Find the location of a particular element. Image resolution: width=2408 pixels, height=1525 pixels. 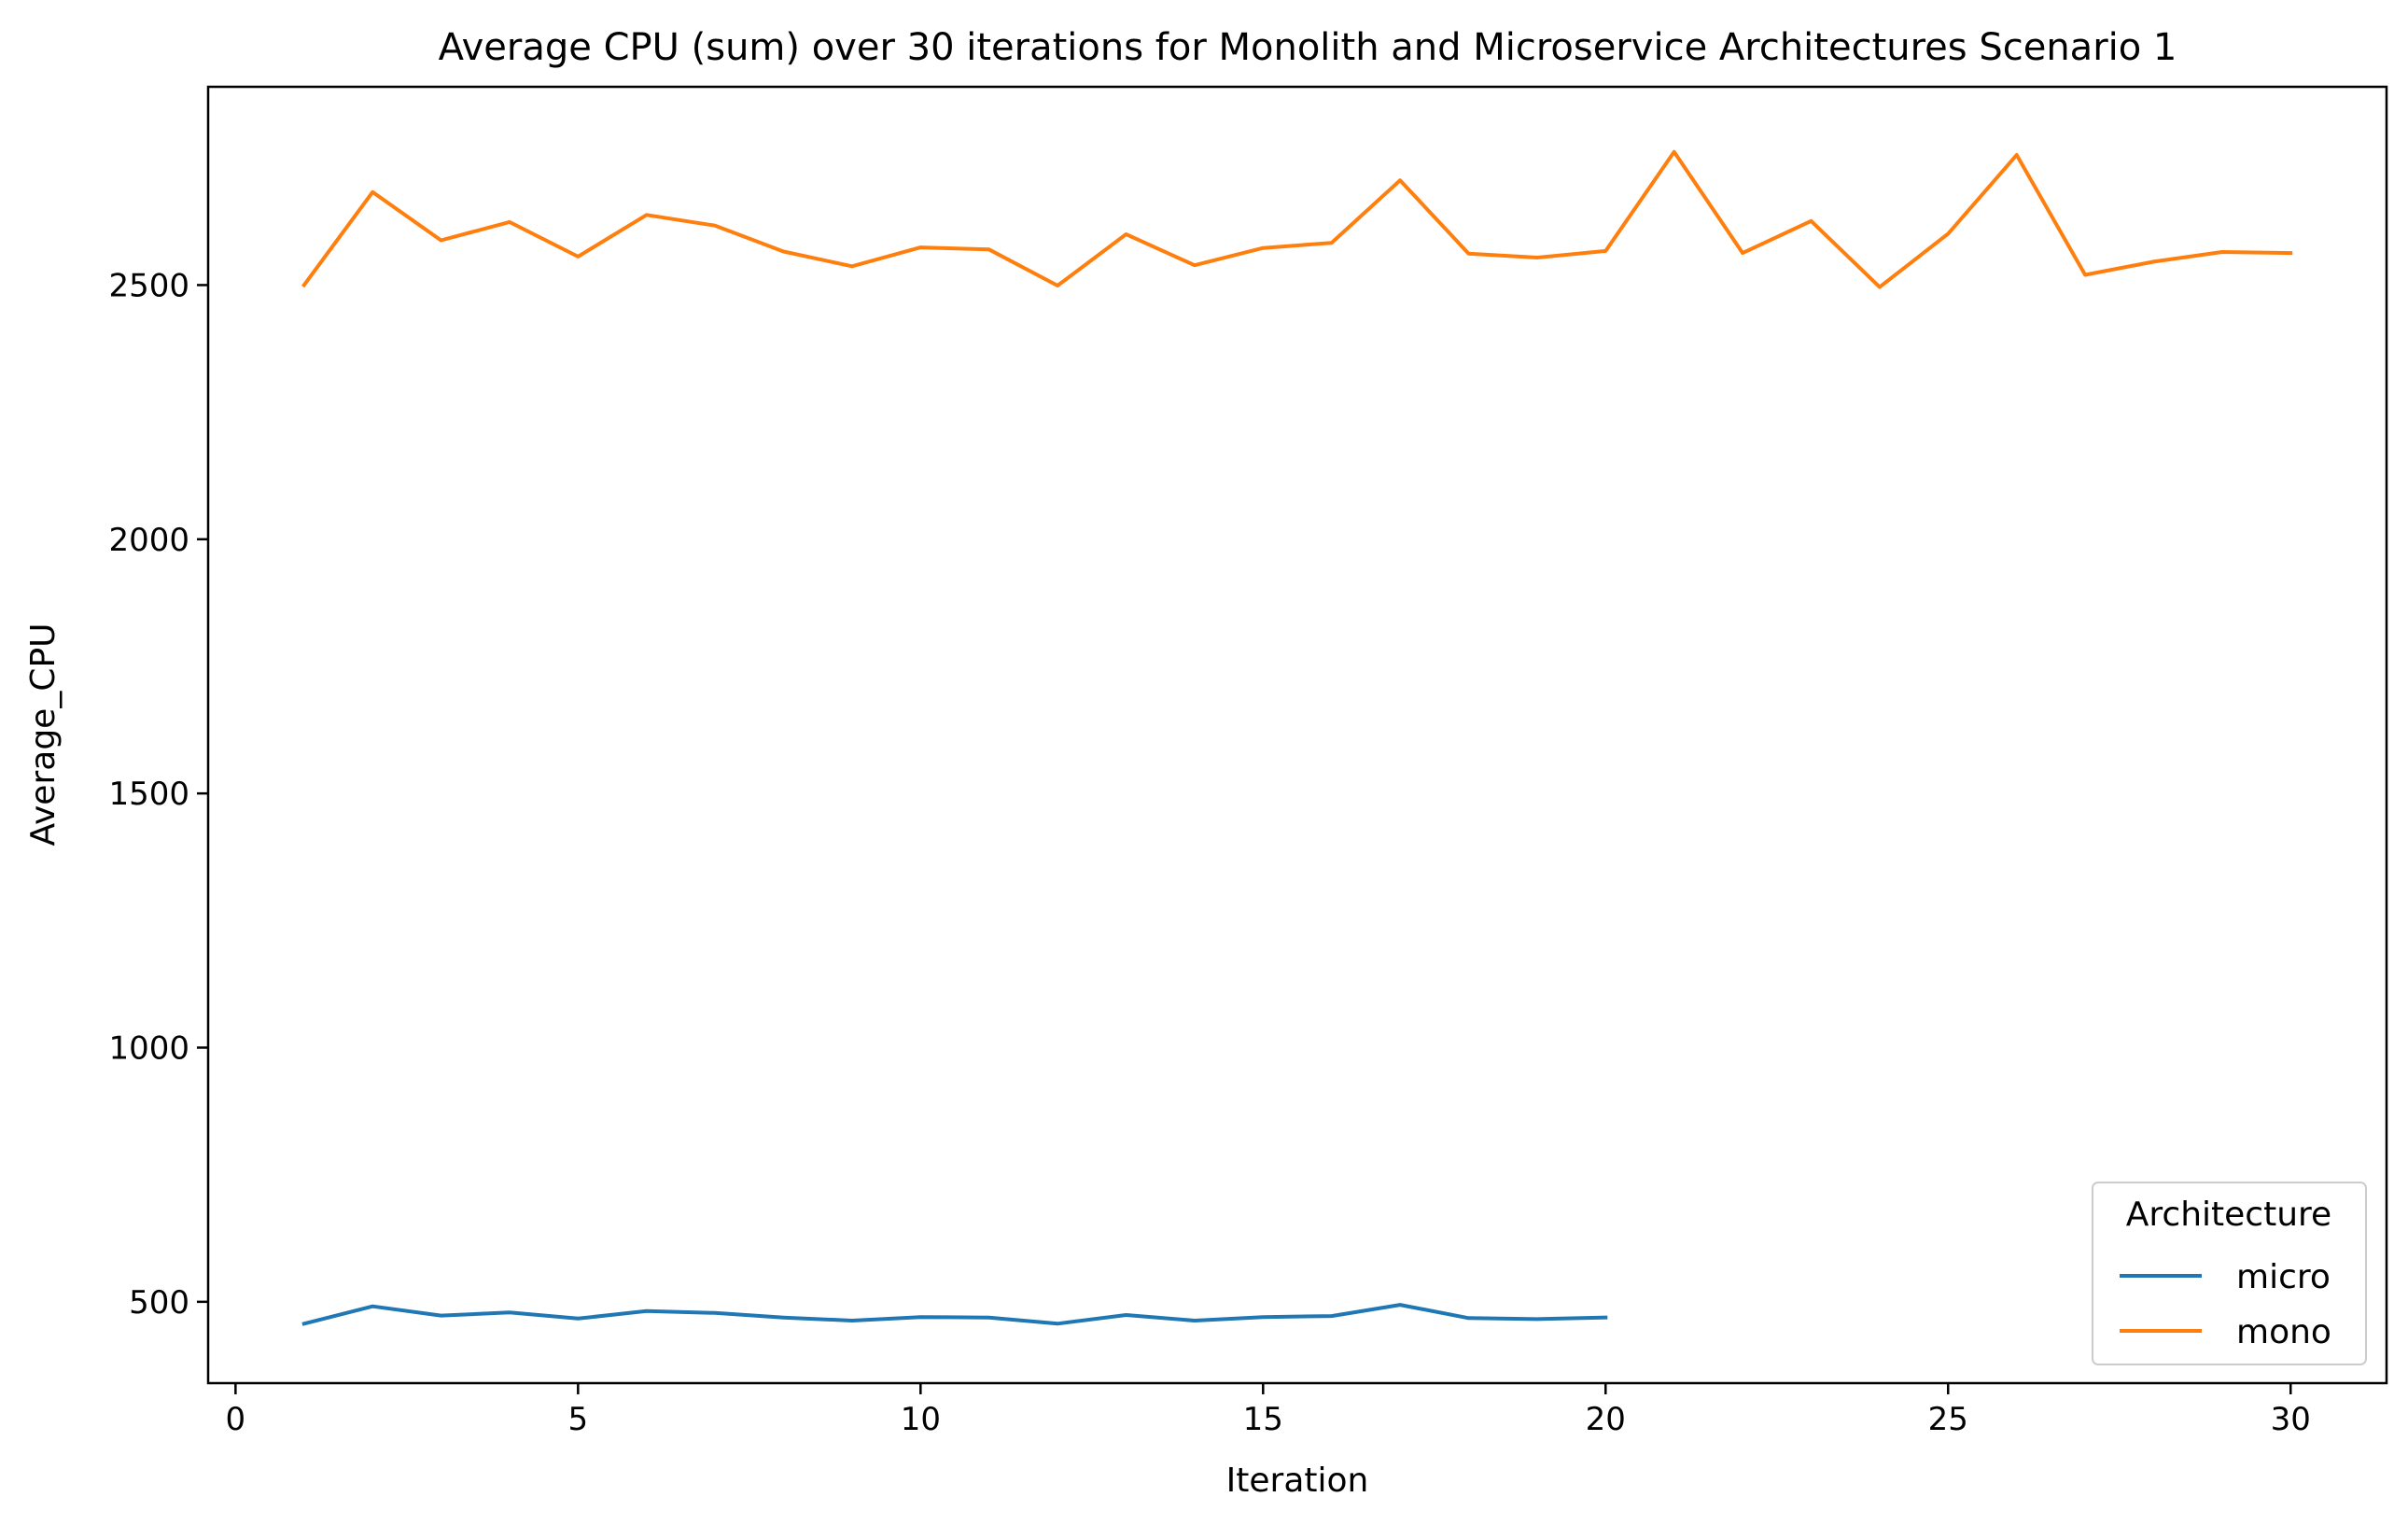

legend-label-micro: micro is located at coordinates (2283, 1277).